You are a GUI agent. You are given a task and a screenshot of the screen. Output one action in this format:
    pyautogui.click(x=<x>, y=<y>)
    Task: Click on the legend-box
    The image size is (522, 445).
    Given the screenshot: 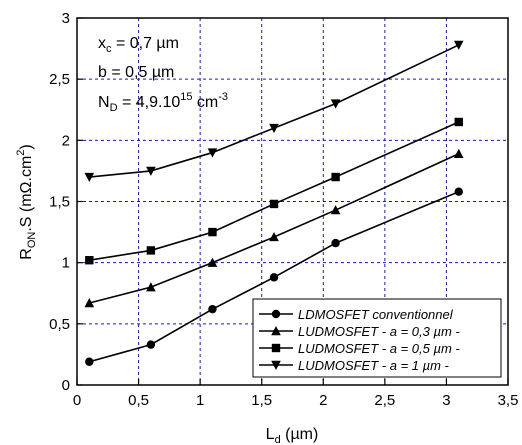 What is the action you would take?
    pyautogui.click(x=377, y=338)
    